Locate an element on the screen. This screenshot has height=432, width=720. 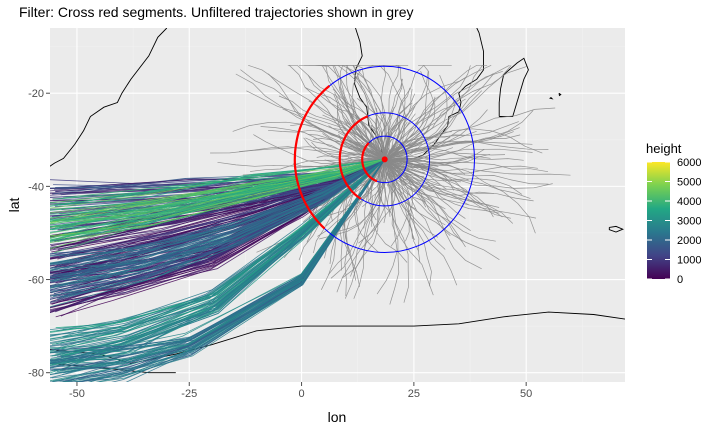
filter-segments is located at coordinates (340, 157).